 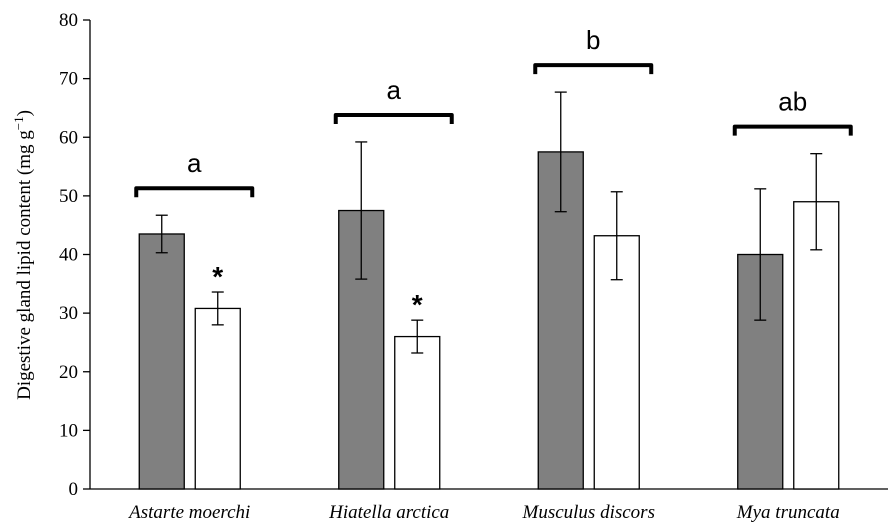 I want to click on y-axis-title: Digestive gland lipid content (mg g−1), so click(x=23, y=255).